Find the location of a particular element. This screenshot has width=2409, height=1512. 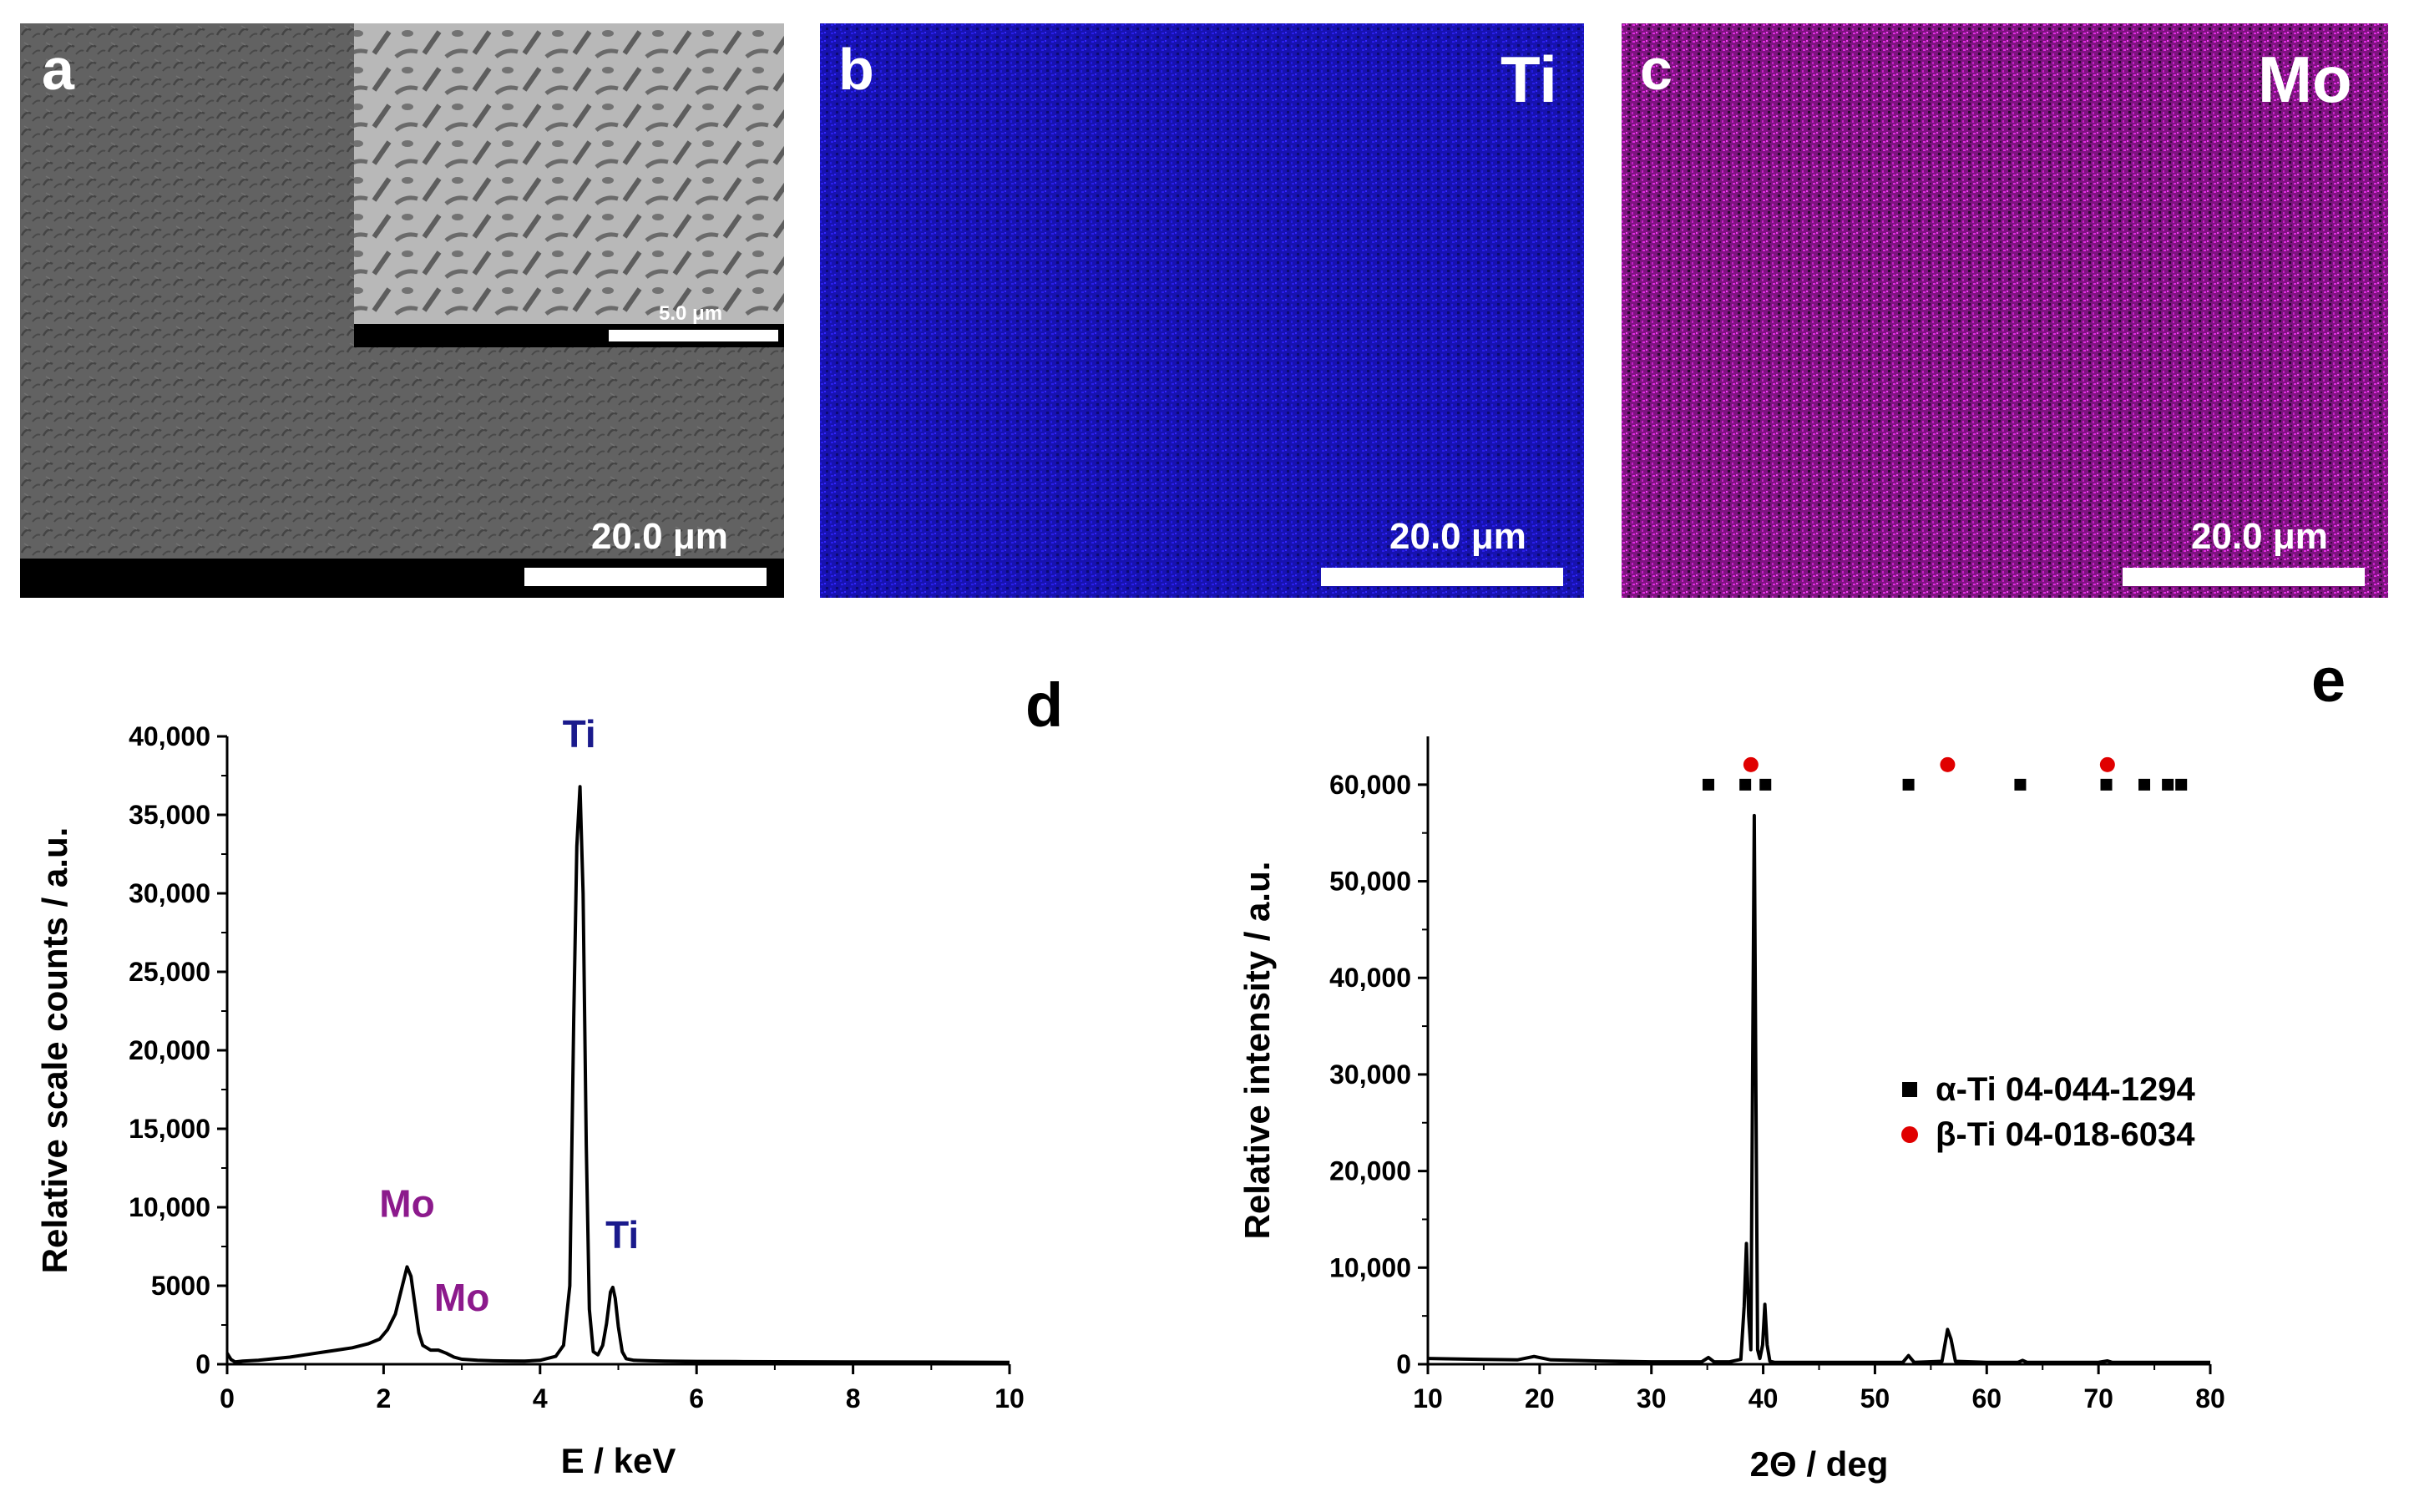

y-tick-label: 25,000 is located at coordinates (169, 972).